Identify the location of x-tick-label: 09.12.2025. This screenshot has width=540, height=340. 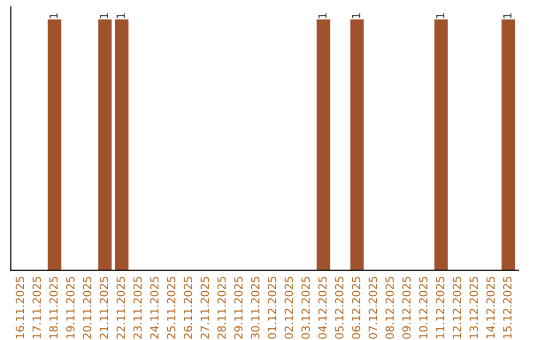
(406, 307).